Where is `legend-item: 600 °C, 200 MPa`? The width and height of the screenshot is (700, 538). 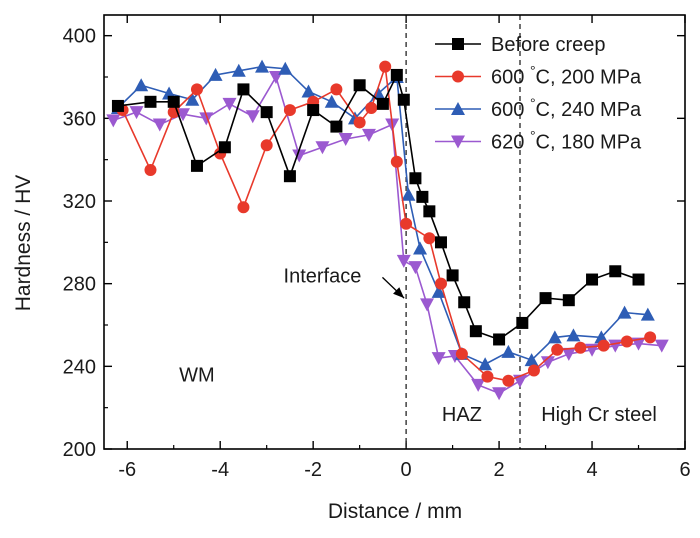 legend-item: 600 °C, 200 MPa is located at coordinates (538, 76).